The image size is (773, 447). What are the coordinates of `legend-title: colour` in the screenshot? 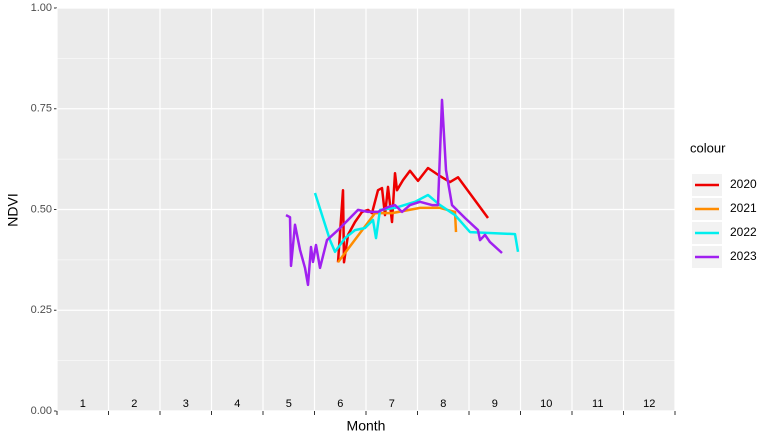 It's located at (708, 147).